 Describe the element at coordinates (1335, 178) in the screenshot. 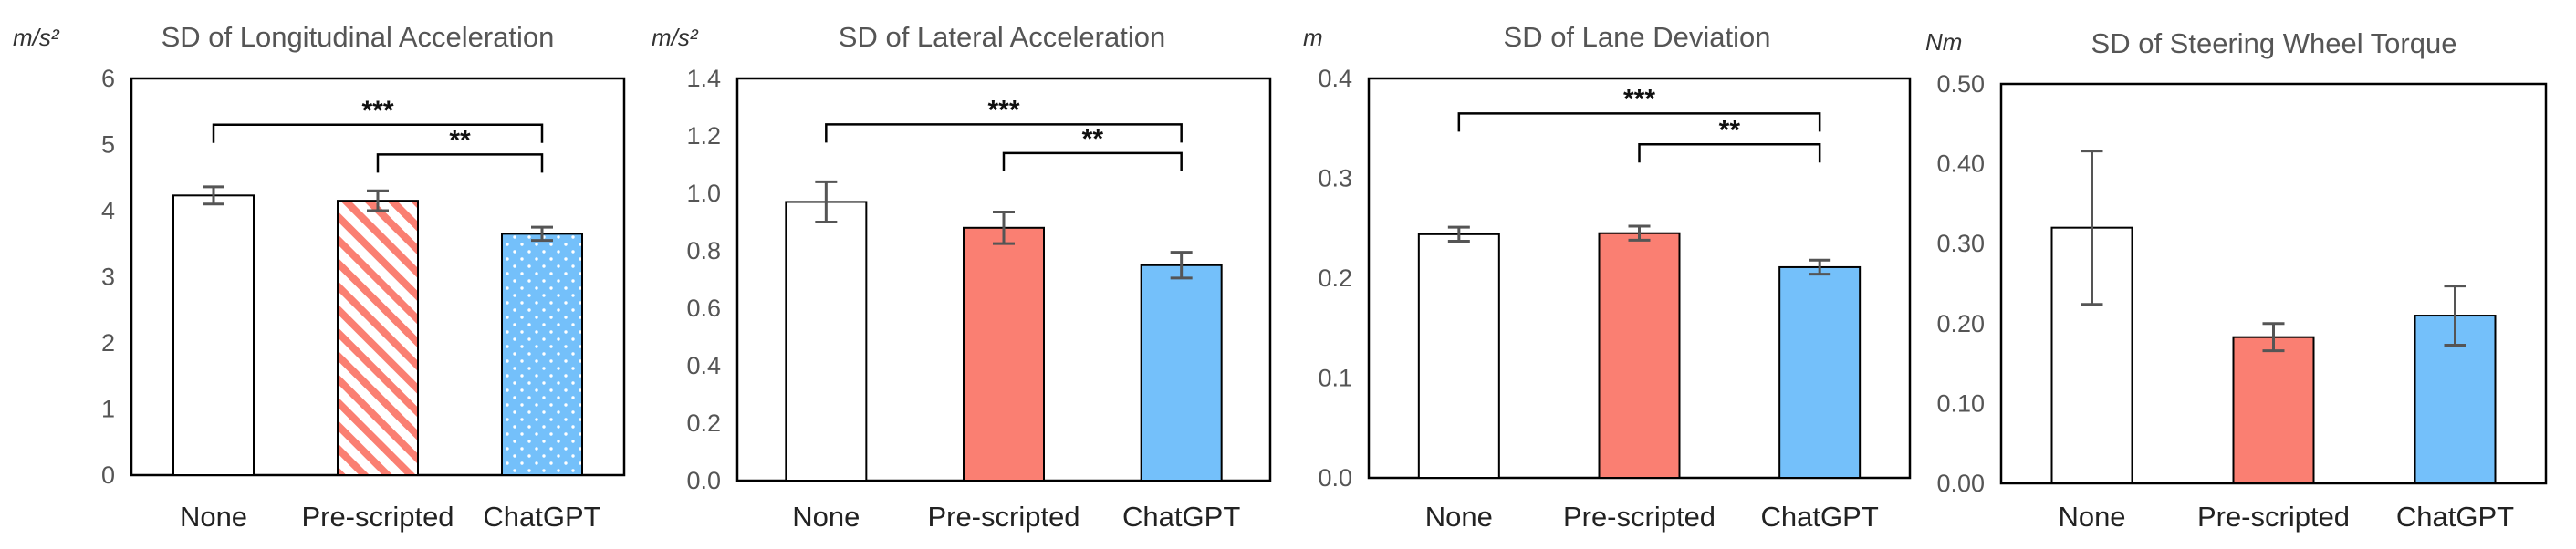

I see `y-tick-label: 0.3` at that location.